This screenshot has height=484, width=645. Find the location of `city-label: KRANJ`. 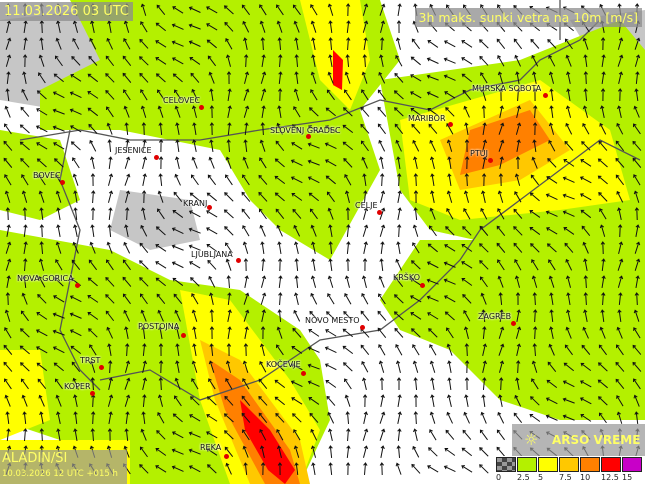

city-label: KRANJ is located at coordinates (195, 203).